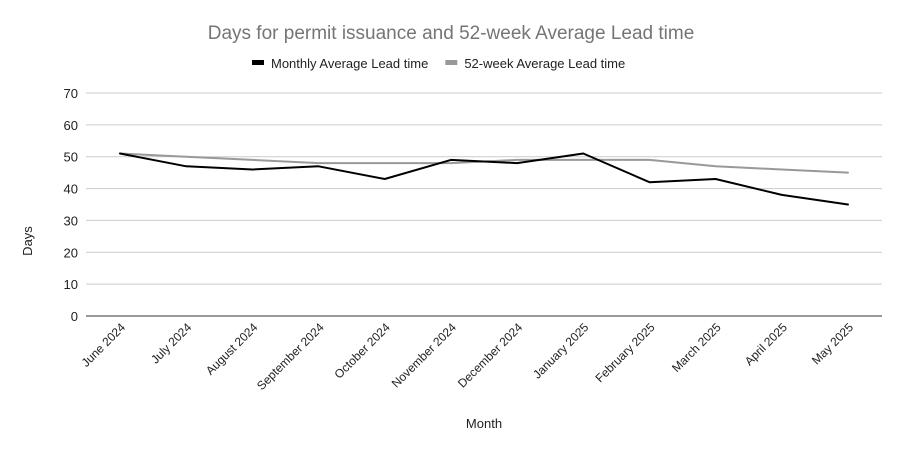  What do you see at coordinates (290, 356) in the screenshot?
I see `x-tick-label: September 2024` at bounding box center [290, 356].